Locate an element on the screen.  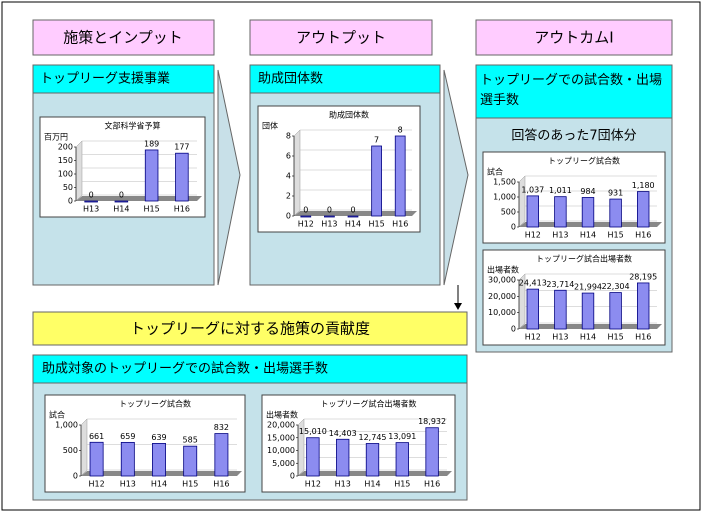
value-label: 984 is located at coordinates (587, 191).